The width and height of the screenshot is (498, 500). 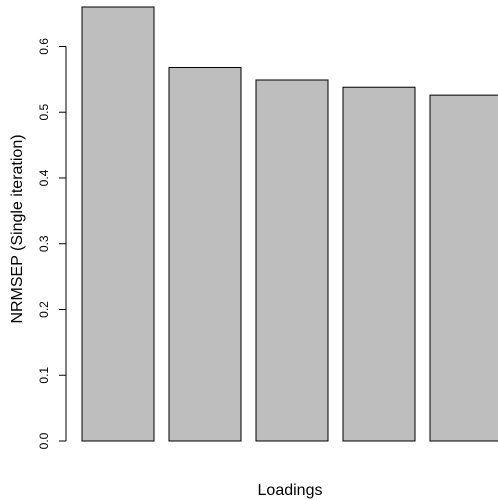 What do you see at coordinates (44, 243) in the screenshot?
I see `y-tick-label-3: 0.3` at bounding box center [44, 243].